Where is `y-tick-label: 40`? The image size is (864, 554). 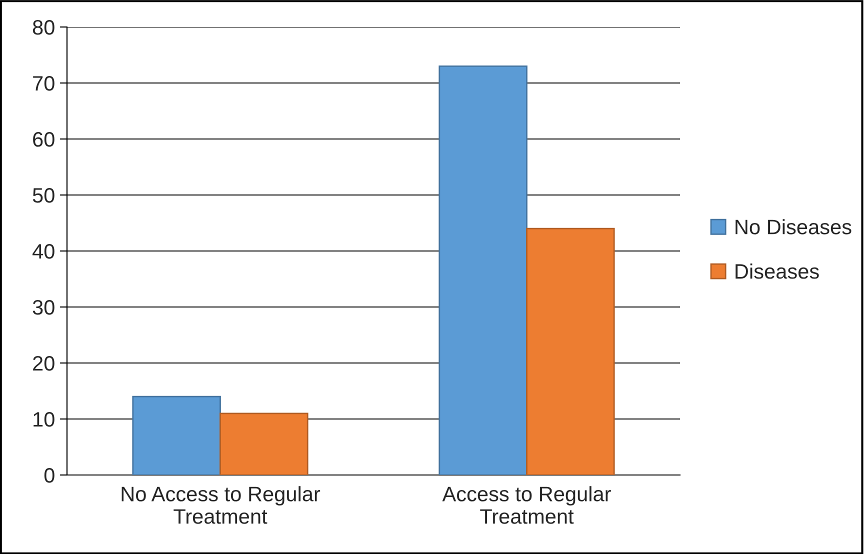
y-tick-label: 40 is located at coordinates (43, 251).